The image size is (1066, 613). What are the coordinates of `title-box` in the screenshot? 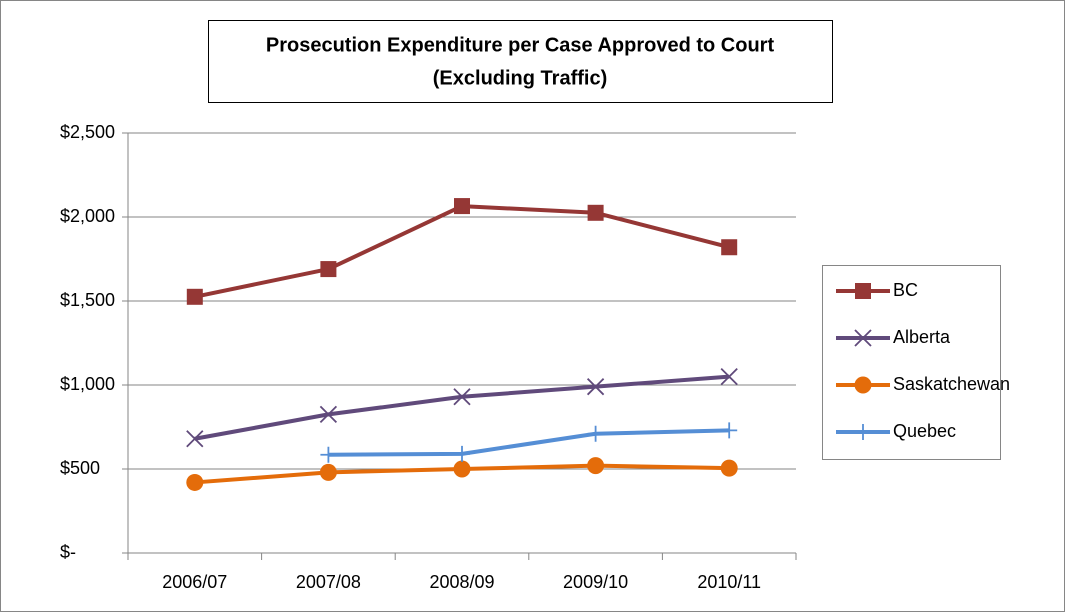 It's located at (520, 61).